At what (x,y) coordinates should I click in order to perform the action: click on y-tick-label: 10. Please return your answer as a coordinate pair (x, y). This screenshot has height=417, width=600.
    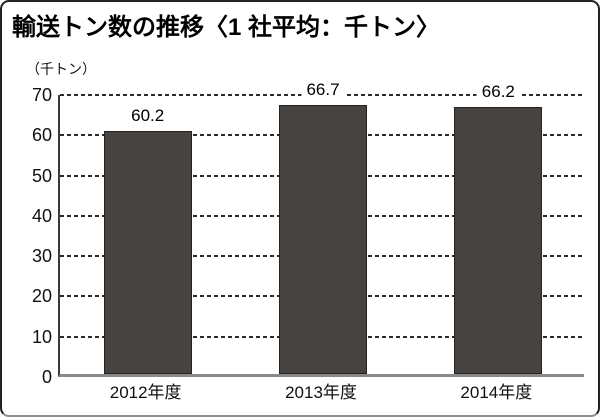
    Looking at the image, I should click on (41, 336).